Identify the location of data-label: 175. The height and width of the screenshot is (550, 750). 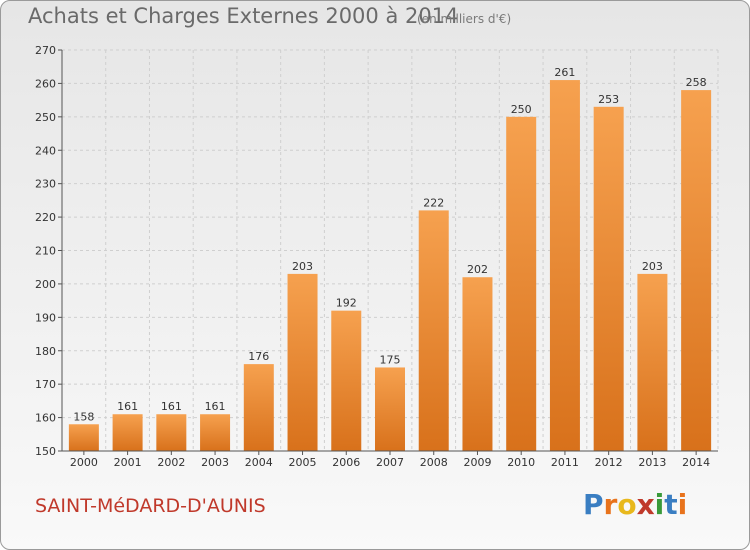
(390, 359).